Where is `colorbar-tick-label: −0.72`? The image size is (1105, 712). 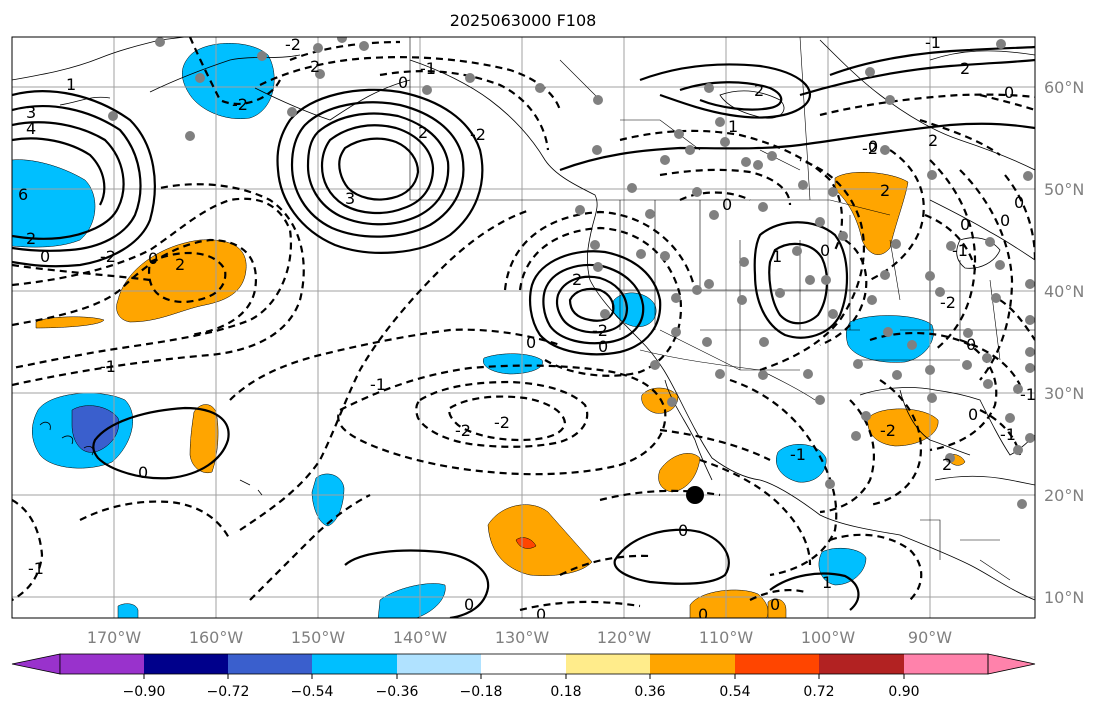 colorbar-tick-label: −0.72 is located at coordinates (228, 692).